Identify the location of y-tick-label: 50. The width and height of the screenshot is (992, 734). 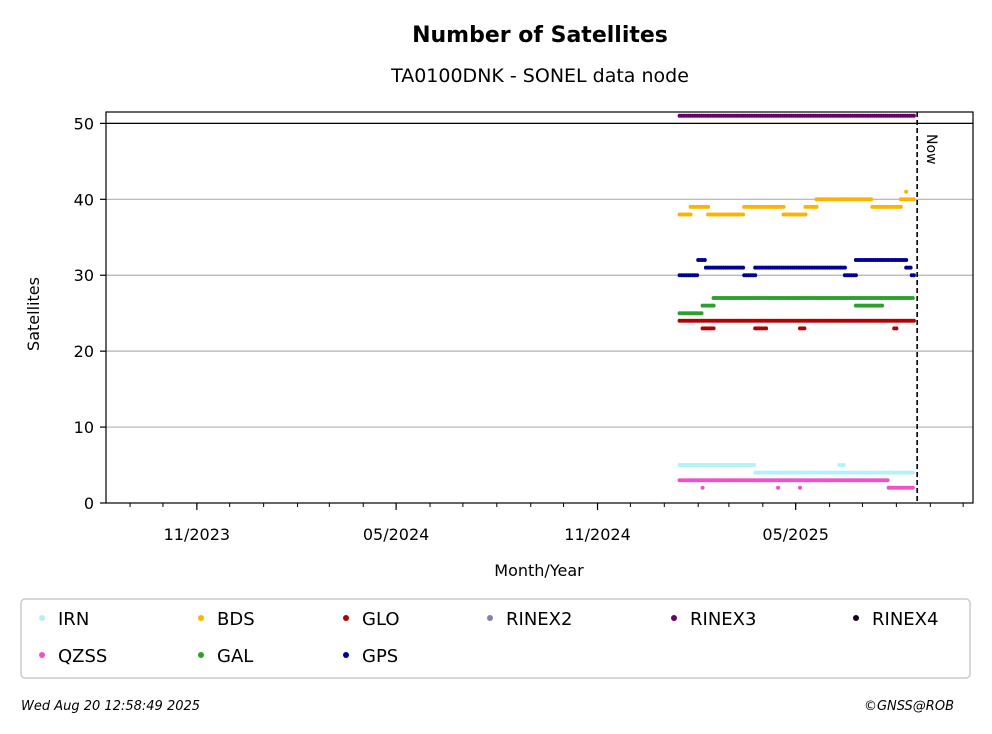
(84, 123).